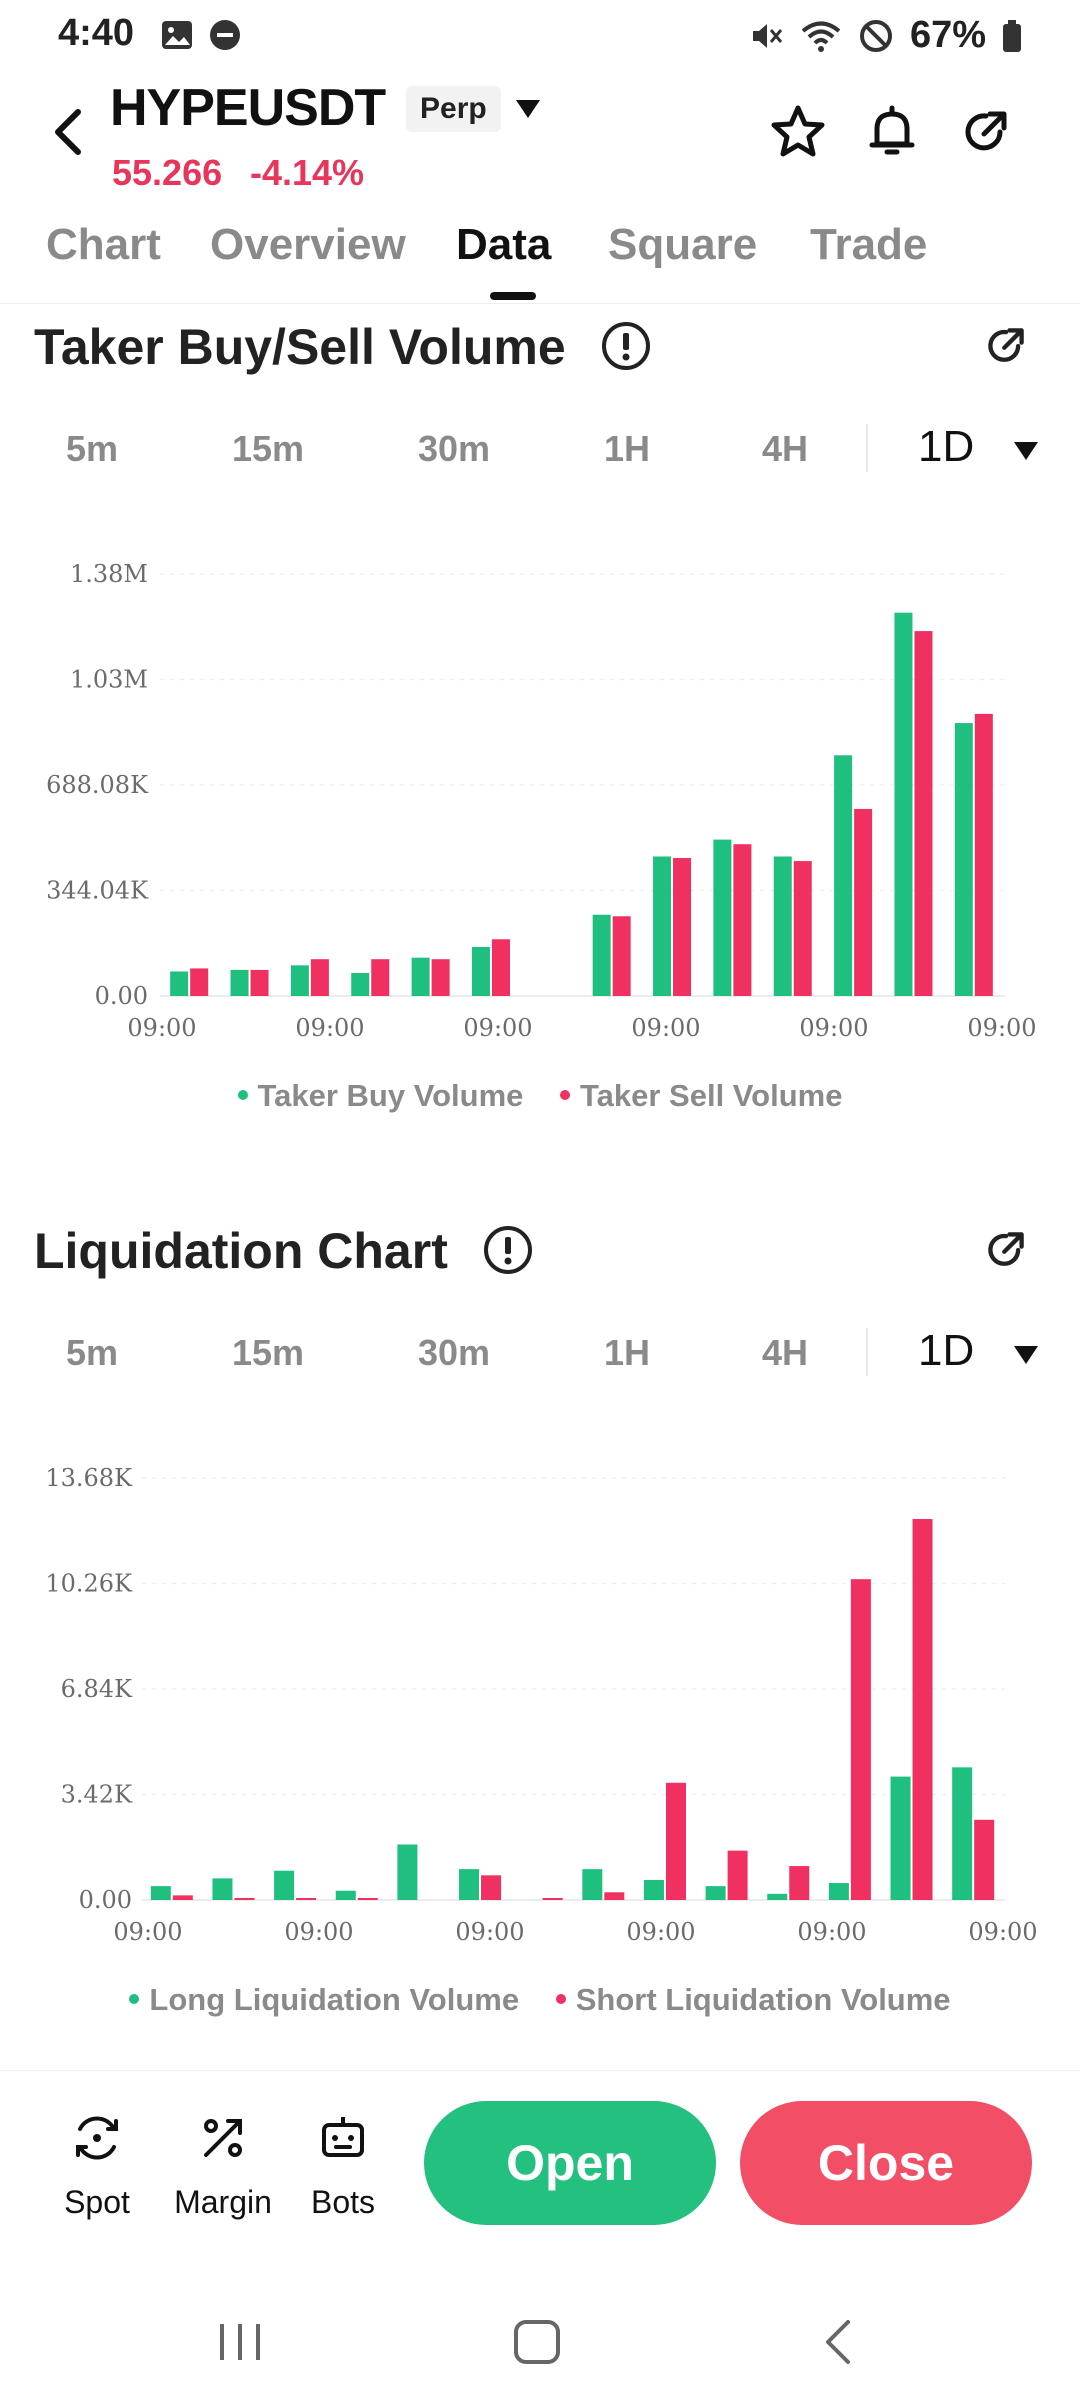 The image size is (1080, 2408). What do you see at coordinates (240, 2342) in the screenshot?
I see `recent-apps-icon` at bounding box center [240, 2342].